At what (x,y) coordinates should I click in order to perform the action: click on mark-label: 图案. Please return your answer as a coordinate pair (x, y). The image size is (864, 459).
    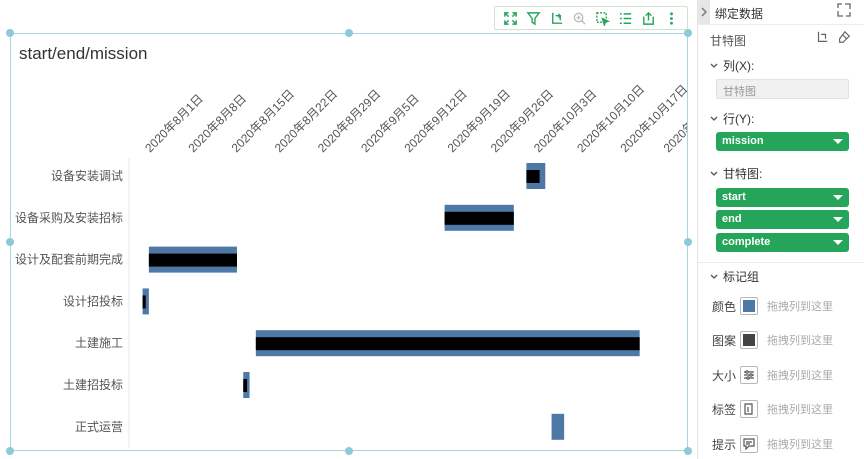
    Looking at the image, I should click on (724, 340).